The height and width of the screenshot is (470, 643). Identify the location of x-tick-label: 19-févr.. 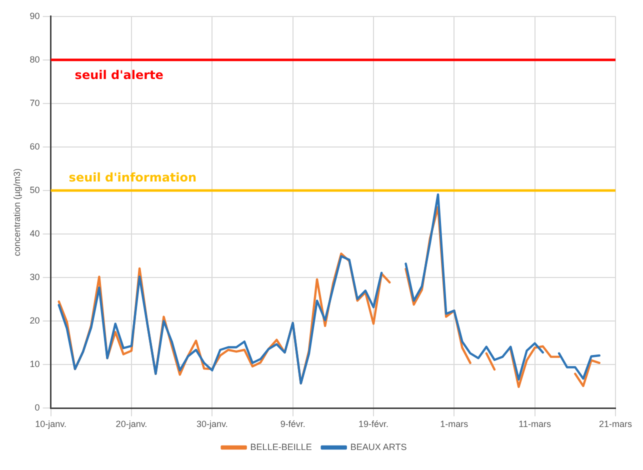
(373, 424).